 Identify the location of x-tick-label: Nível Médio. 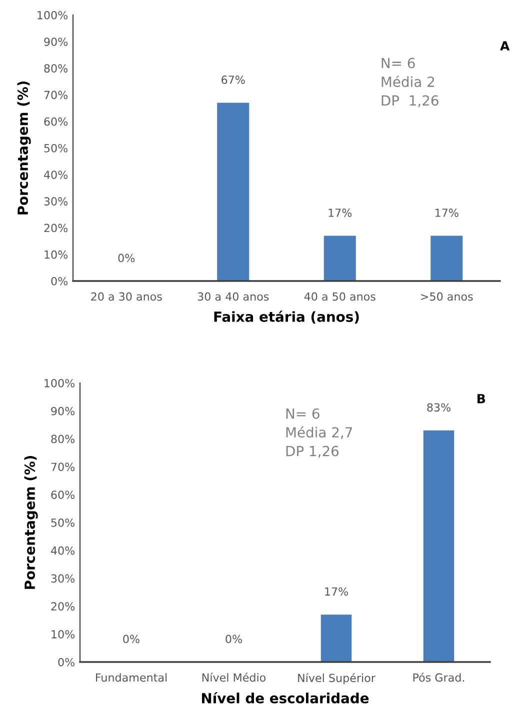
(234, 677).